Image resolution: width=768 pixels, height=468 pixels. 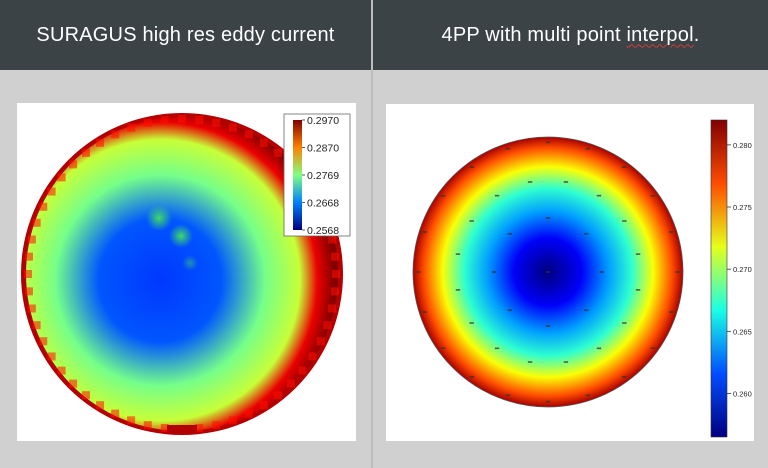 I want to click on hotspot-blob, so click(x=181, y=236).